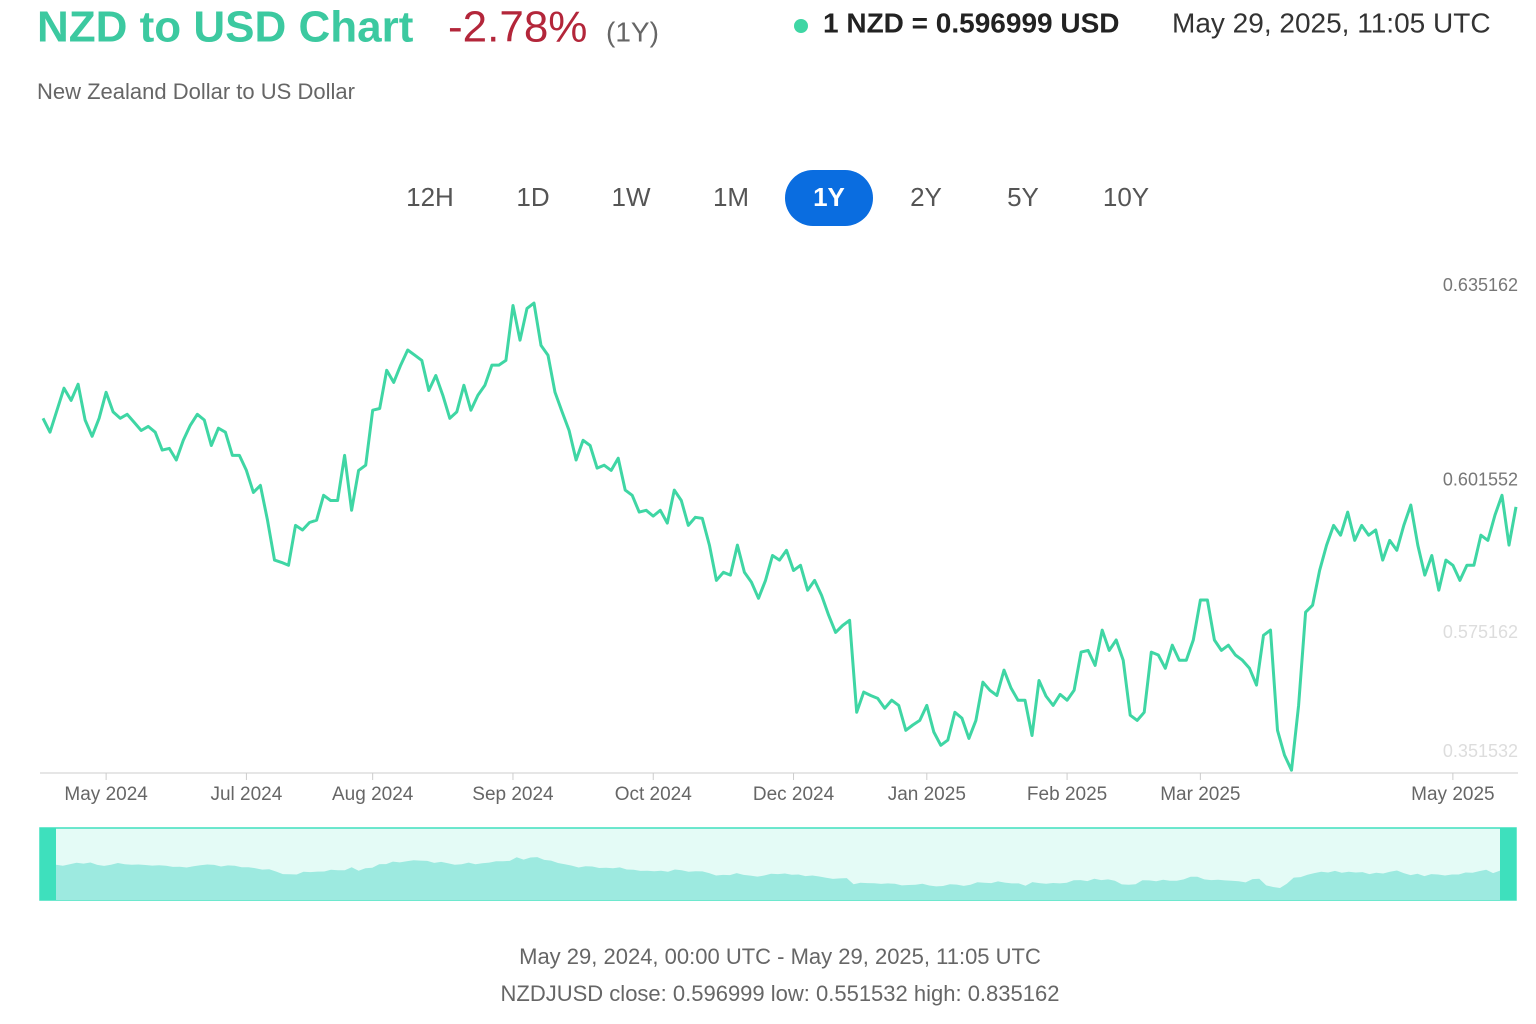 This screenshot has height=1024, width=1536. What do you see at coordinates (632, 31) in the screenshot?
I see `period: (1Y)` at bounding box center [632, 31].